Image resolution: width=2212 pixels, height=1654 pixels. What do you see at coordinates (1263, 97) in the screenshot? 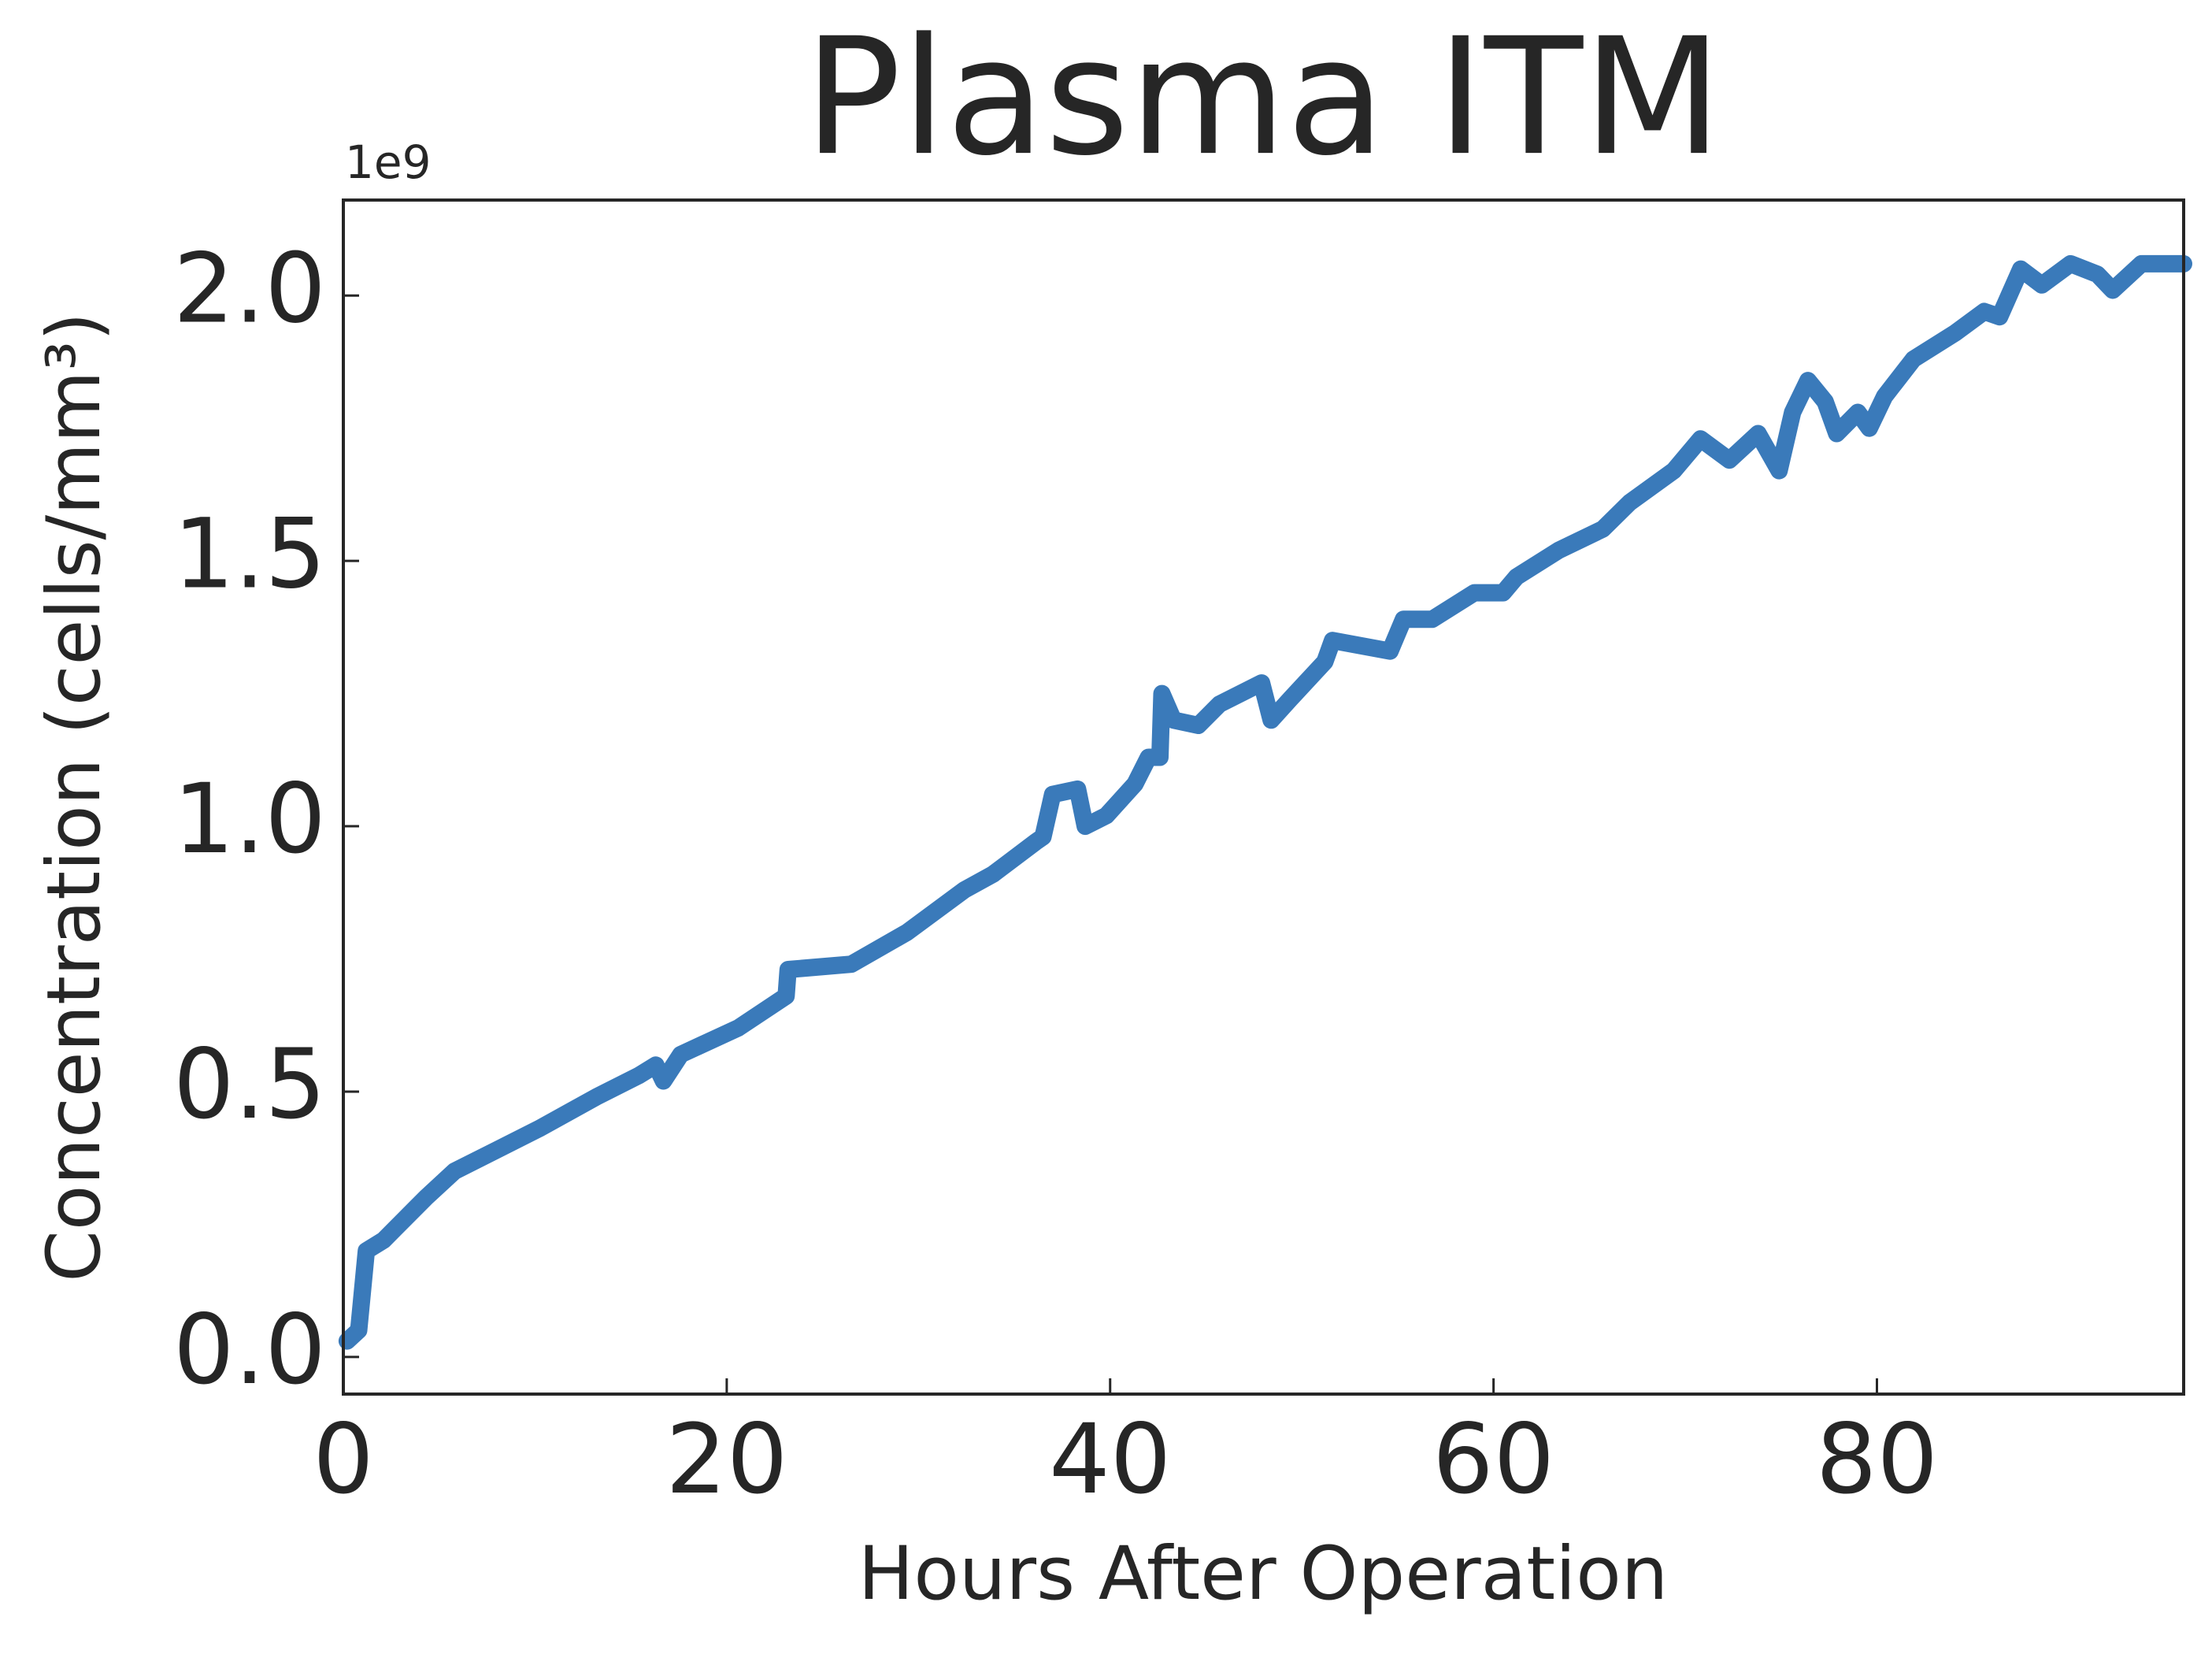
I see `chart-title: Plasma ITM` at bounding box center [1263, 97].